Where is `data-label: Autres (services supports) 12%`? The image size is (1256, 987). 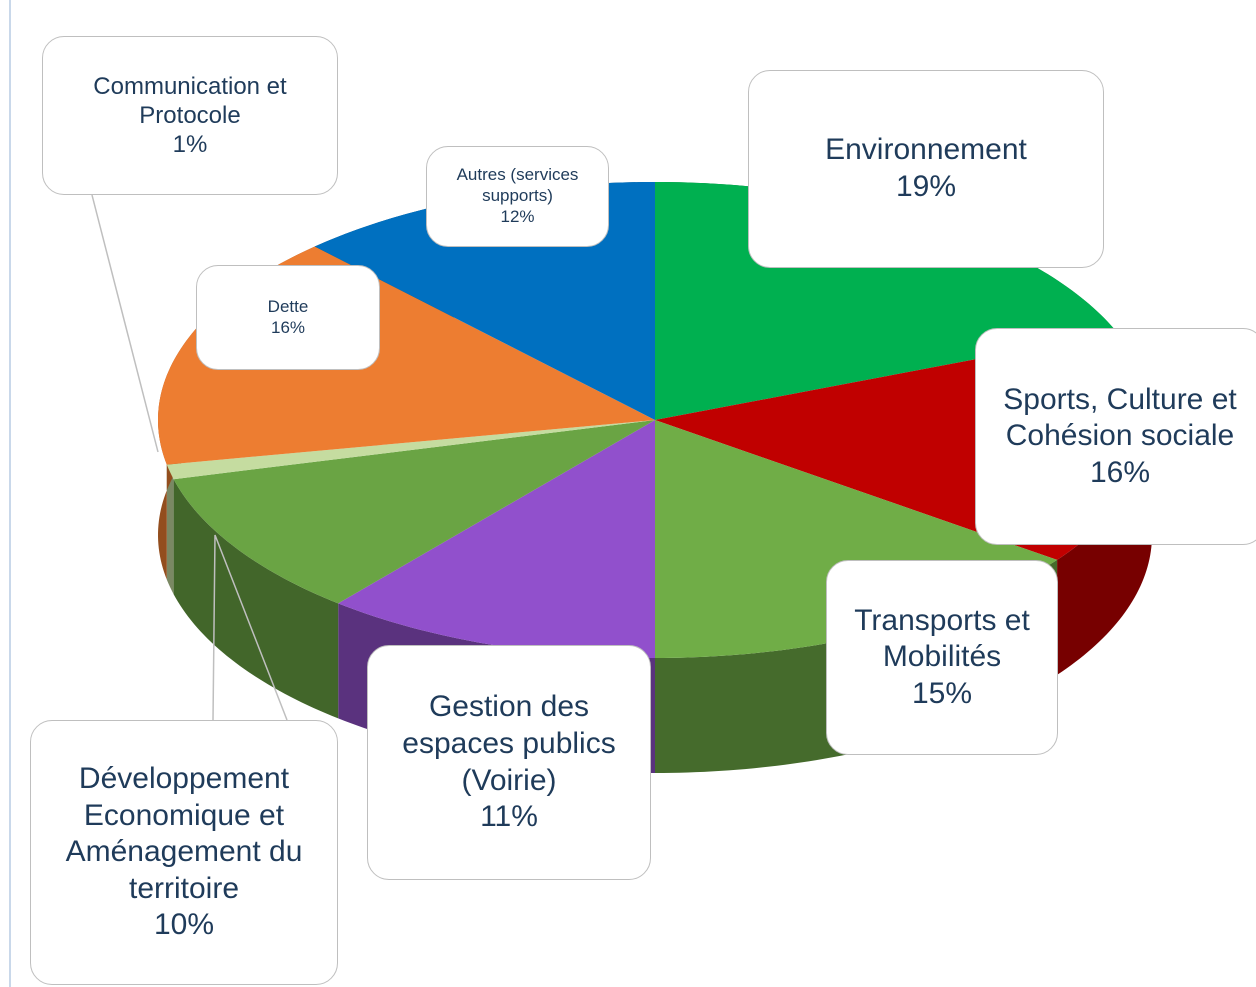
data-label: Autres (services supports) 12% is located at coordinates (517, 196).